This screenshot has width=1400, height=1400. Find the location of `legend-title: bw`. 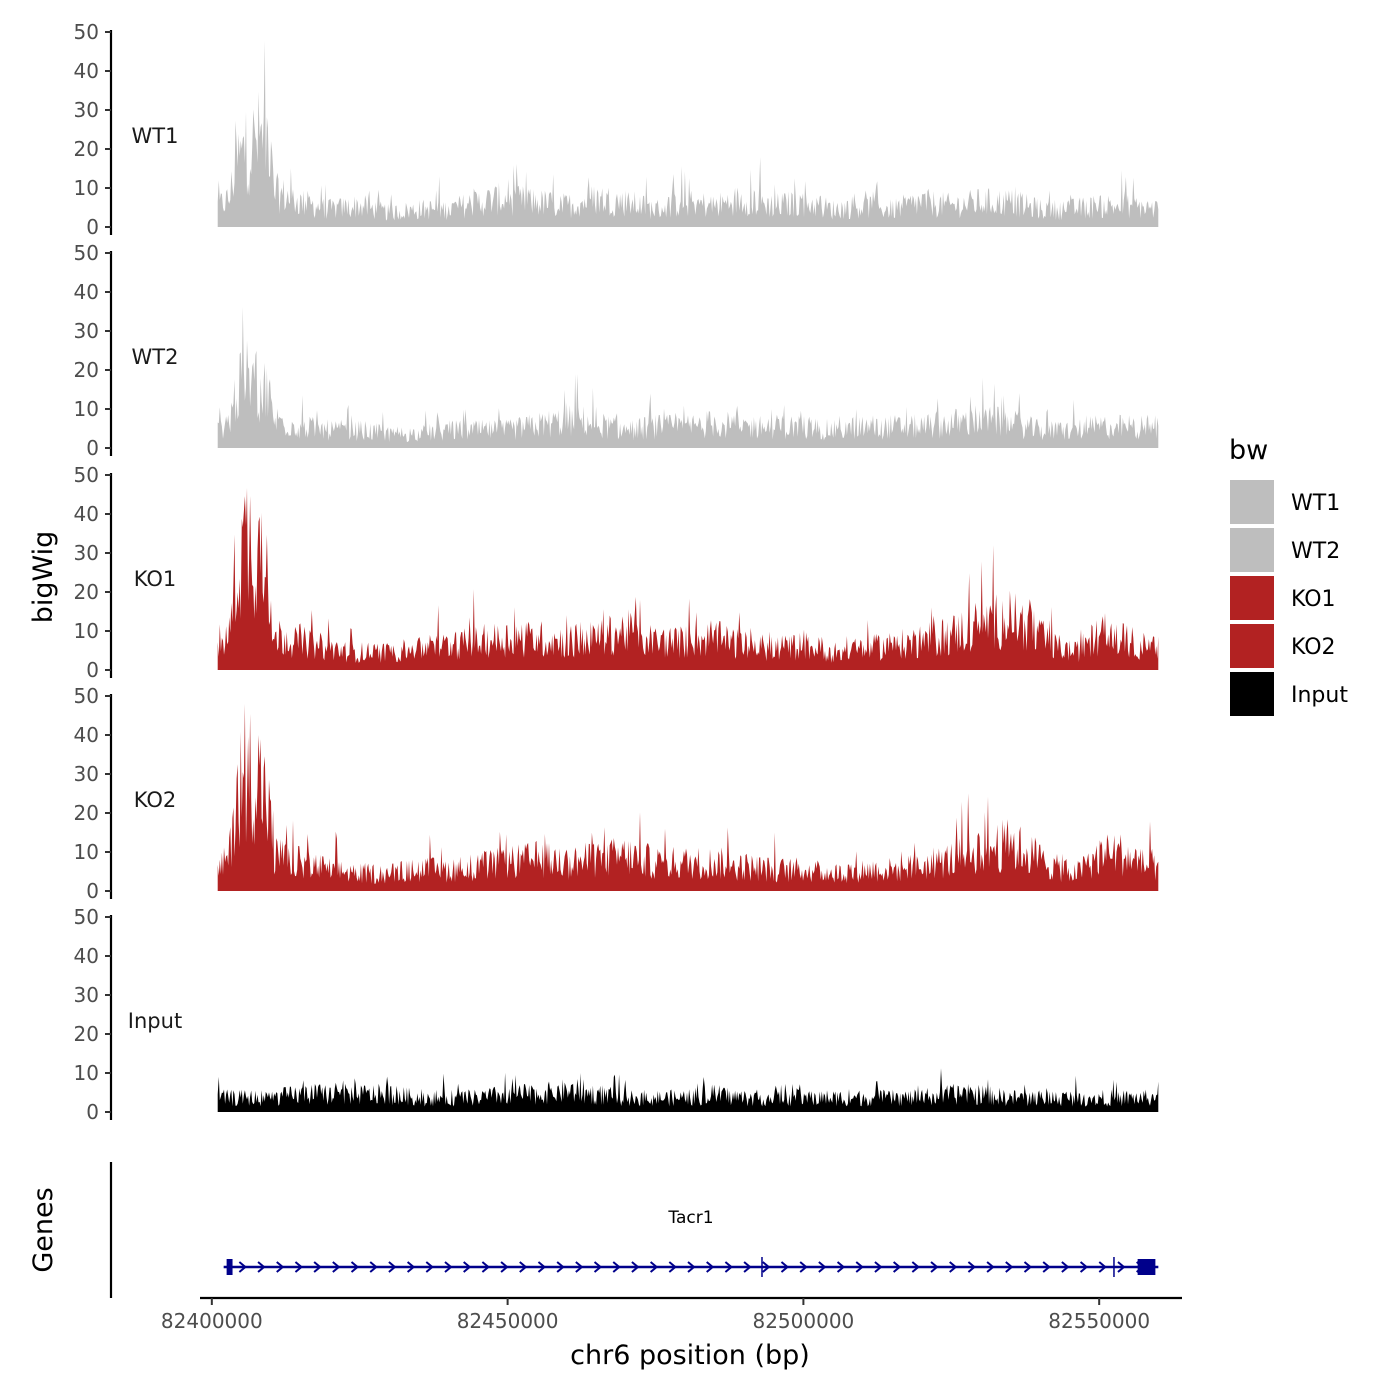

legend-title: bw is located at coordinates (1248, 450).